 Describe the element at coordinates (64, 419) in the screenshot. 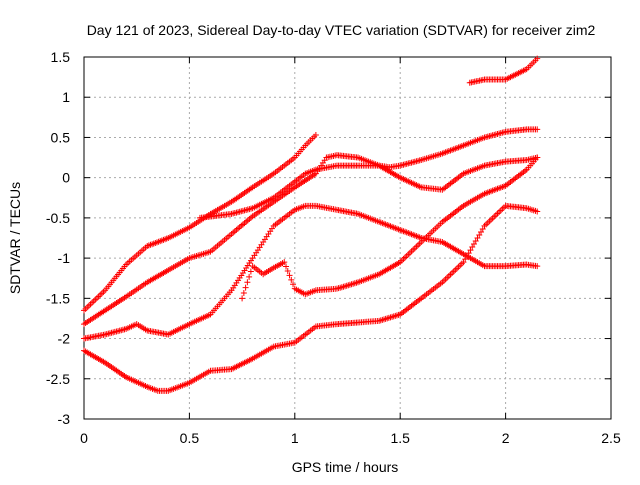

I see `y-tick-label: -3` at that location.